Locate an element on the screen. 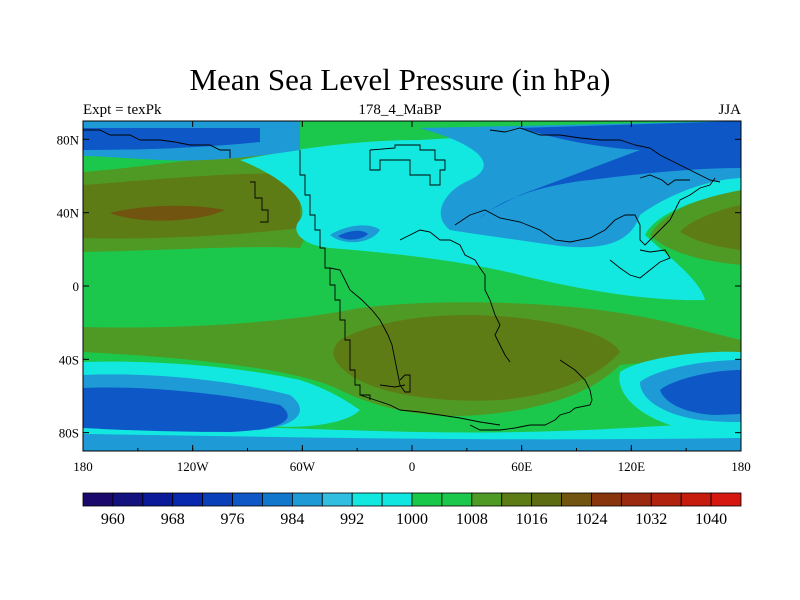  y-tick-label: 80N is located at coordinates (68, 139).